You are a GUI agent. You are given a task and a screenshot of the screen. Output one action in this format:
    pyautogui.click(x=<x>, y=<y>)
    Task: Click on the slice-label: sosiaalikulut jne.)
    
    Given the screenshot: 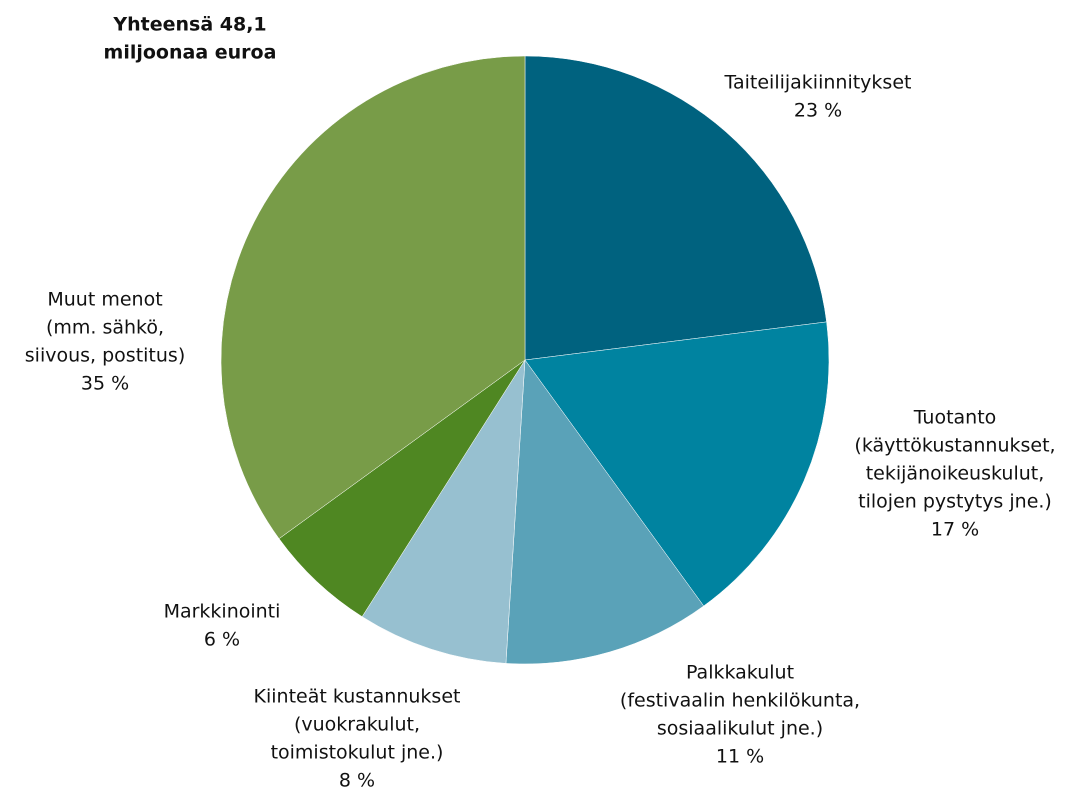 What is the action you would take?
    pyautogui.click(x=740, y=729)
    